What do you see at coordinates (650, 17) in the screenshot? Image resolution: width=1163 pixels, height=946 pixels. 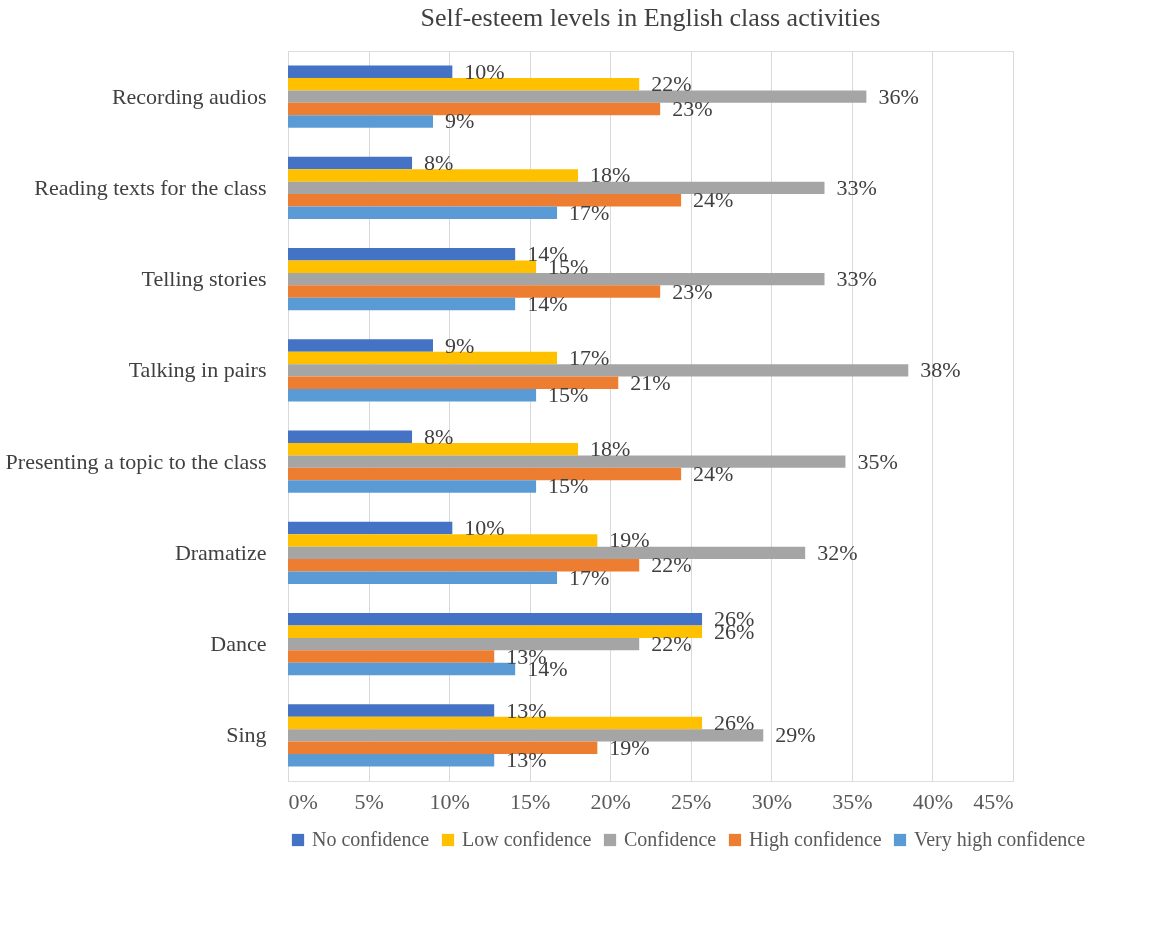 I see `chart-title: Self-esteem levels in English class activities` at bounding box center [650, 17].